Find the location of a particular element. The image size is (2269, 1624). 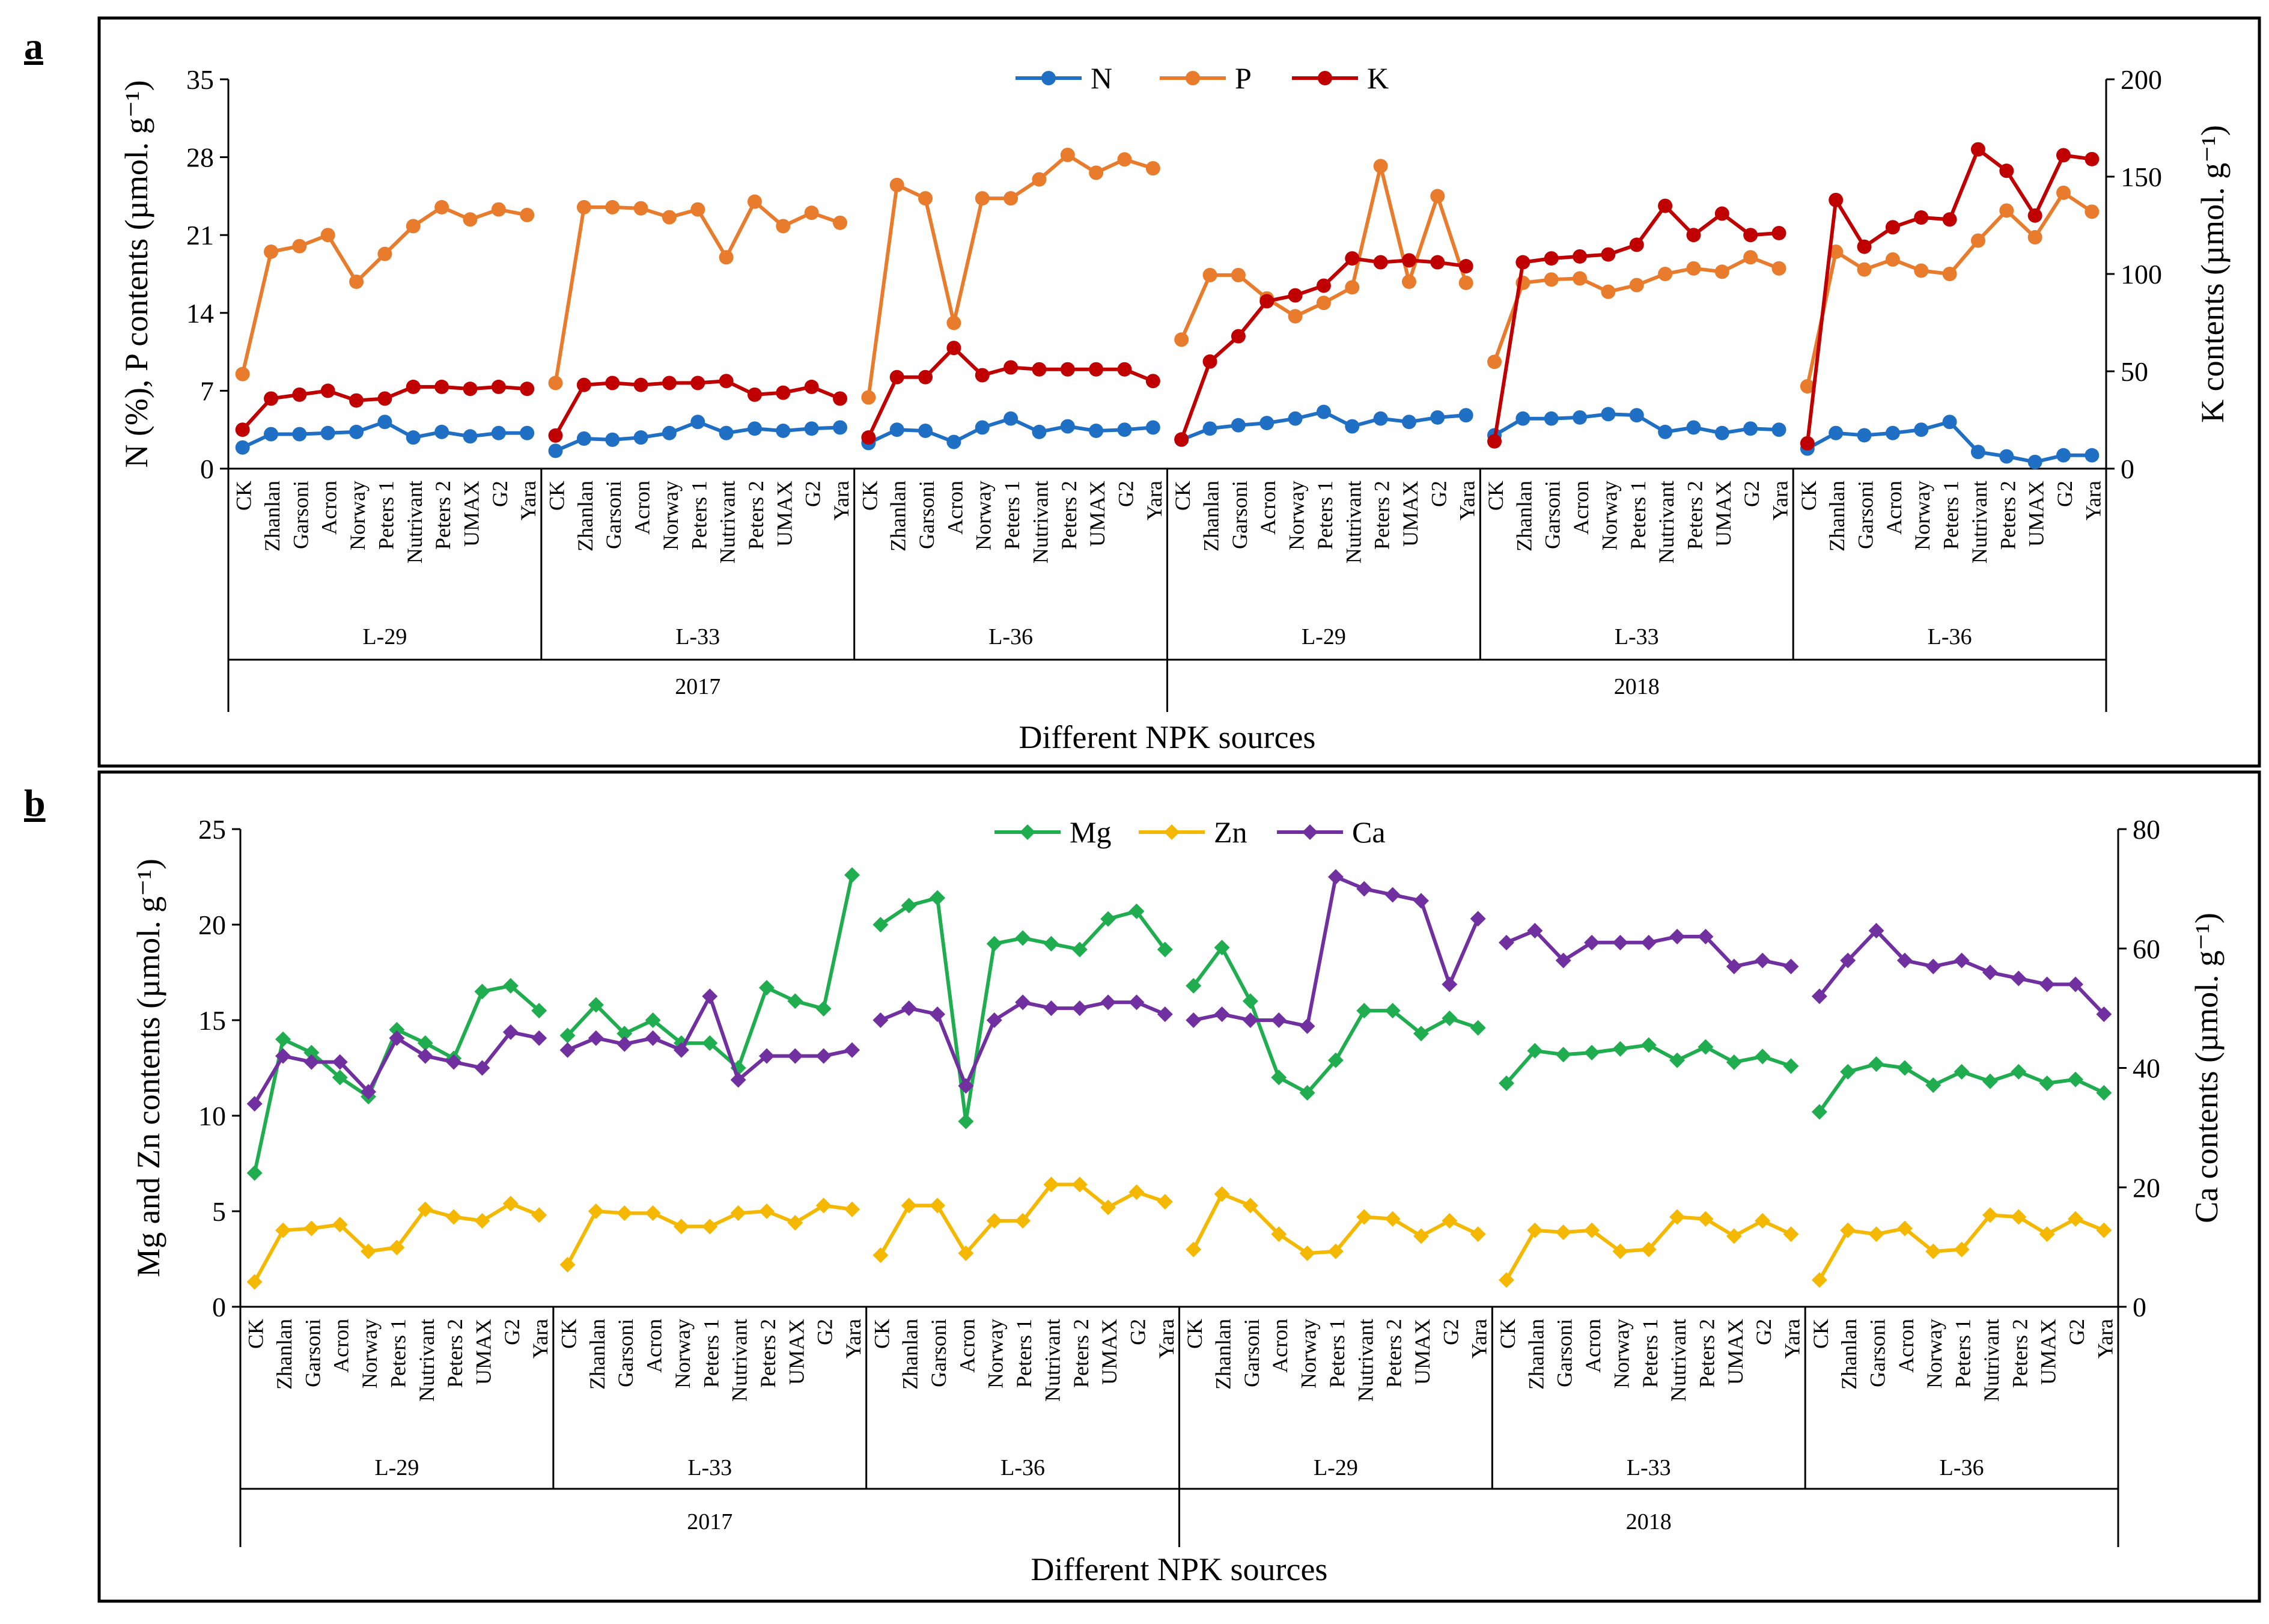

right-tick-label-a: 0 is located at coordinates (2127, 469).